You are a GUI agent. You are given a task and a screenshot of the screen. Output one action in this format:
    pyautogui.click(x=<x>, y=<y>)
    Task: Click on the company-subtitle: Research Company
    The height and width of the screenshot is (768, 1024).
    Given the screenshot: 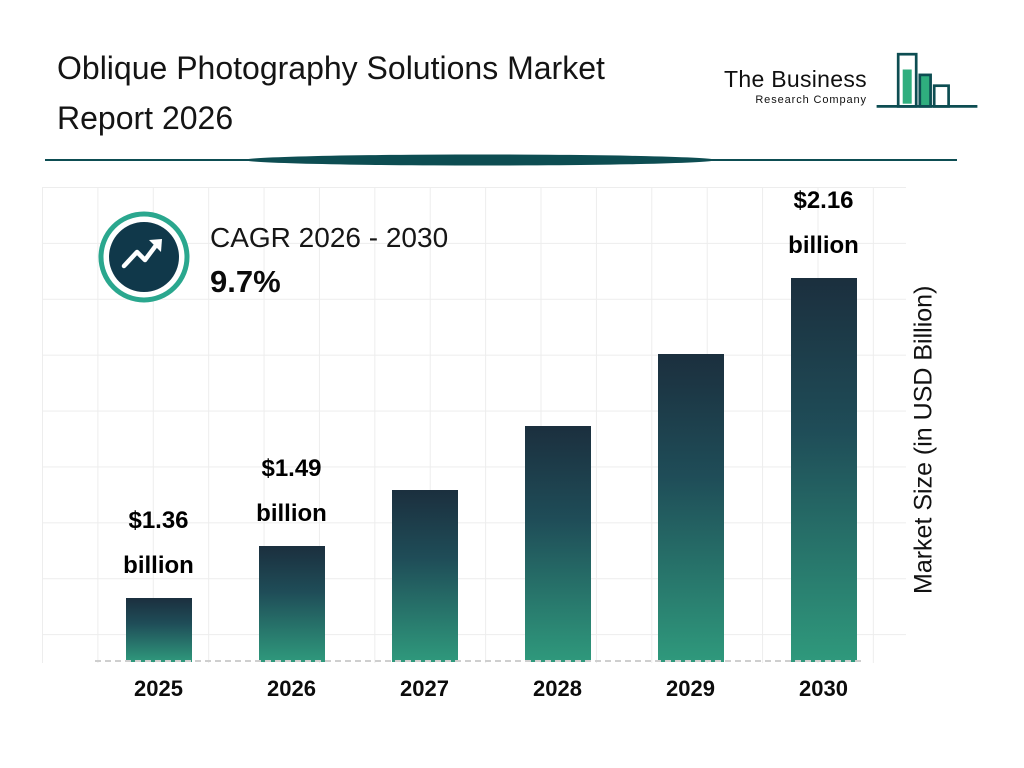 What is the action you would take?
    pyautogui.click(x=811, y=100)
    